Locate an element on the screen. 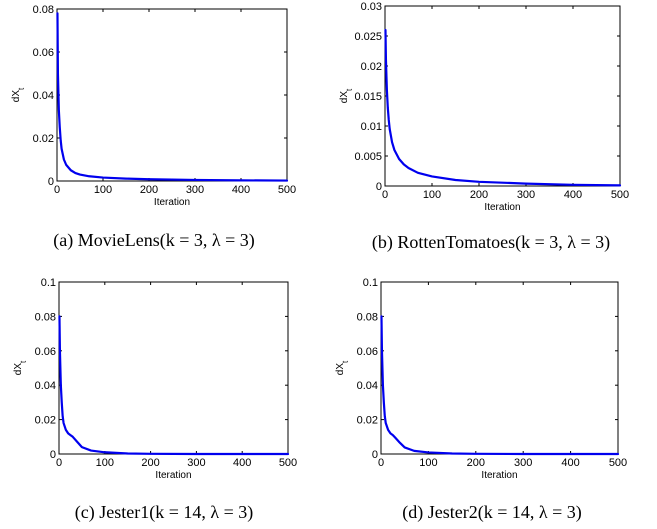 The height and width of the screenshot is (529, 657). subfigure-caption: (a) MovieLens(k = 3, λ = 3) is located at coordinates (153, 240).